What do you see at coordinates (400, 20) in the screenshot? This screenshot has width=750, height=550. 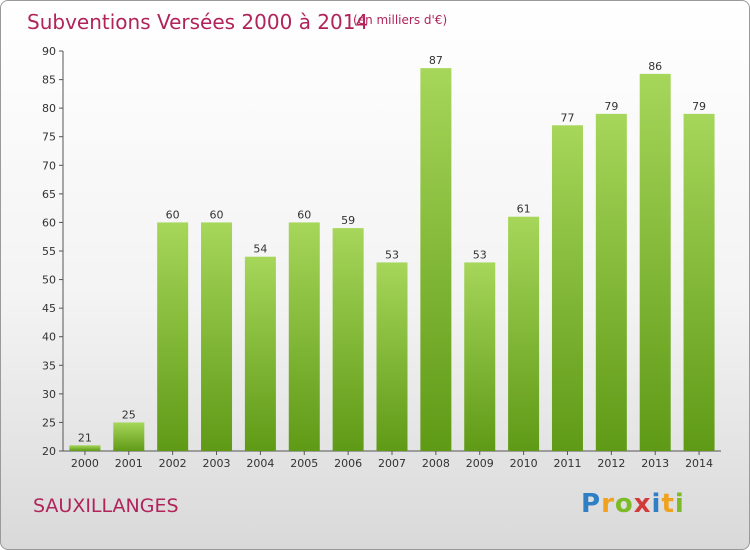 I see `chart-subtitle: (en milliers d'€)` at bounding box center [400, 20].